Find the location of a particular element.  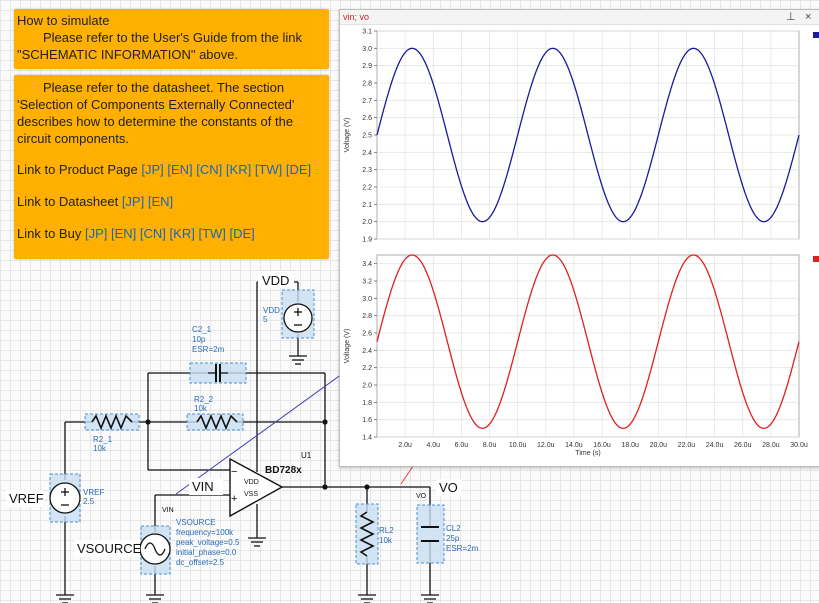

buy-link: [TW] is located at coordinates (212, 233).